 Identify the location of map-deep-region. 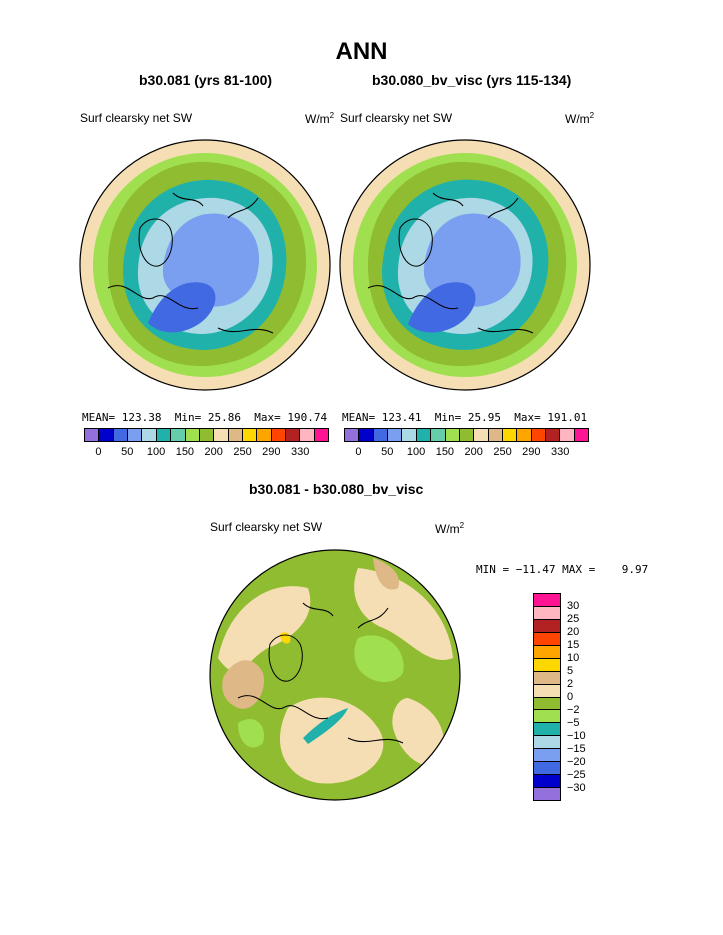
(182, 307).